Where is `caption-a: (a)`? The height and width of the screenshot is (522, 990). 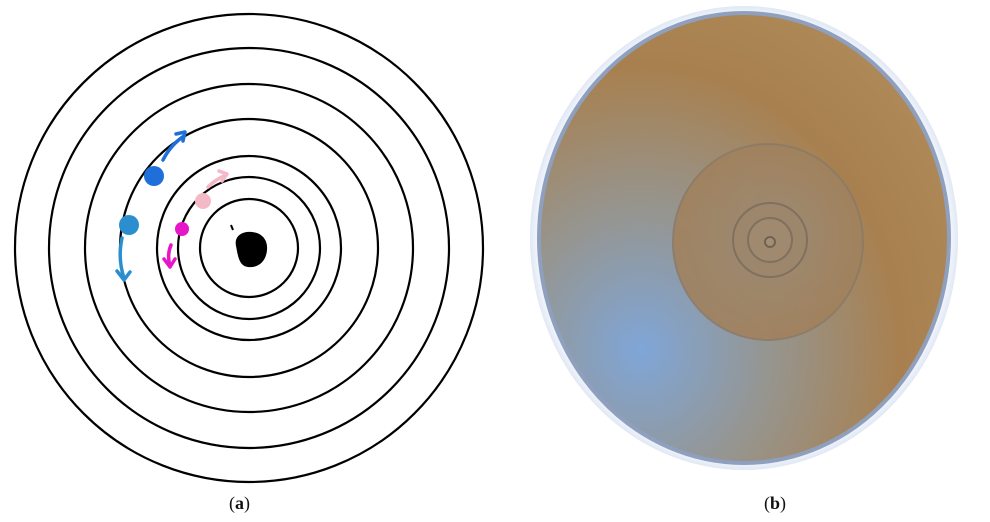 caption-a: (a) is located at coordinates (239, 503).